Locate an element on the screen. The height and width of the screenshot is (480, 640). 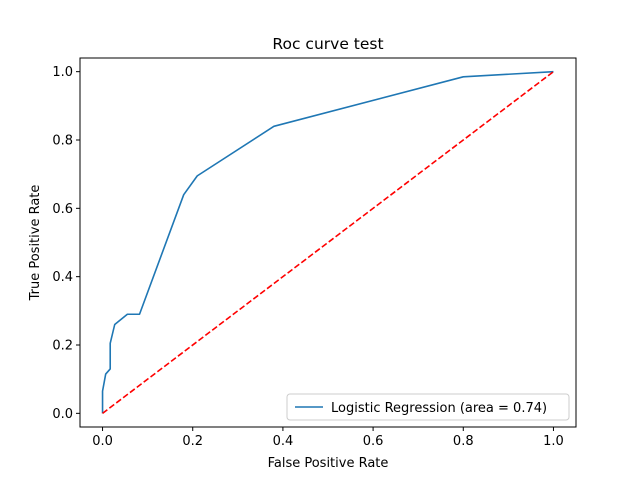
y-tick-label: 1.0 is located at coordinates (62, 72).